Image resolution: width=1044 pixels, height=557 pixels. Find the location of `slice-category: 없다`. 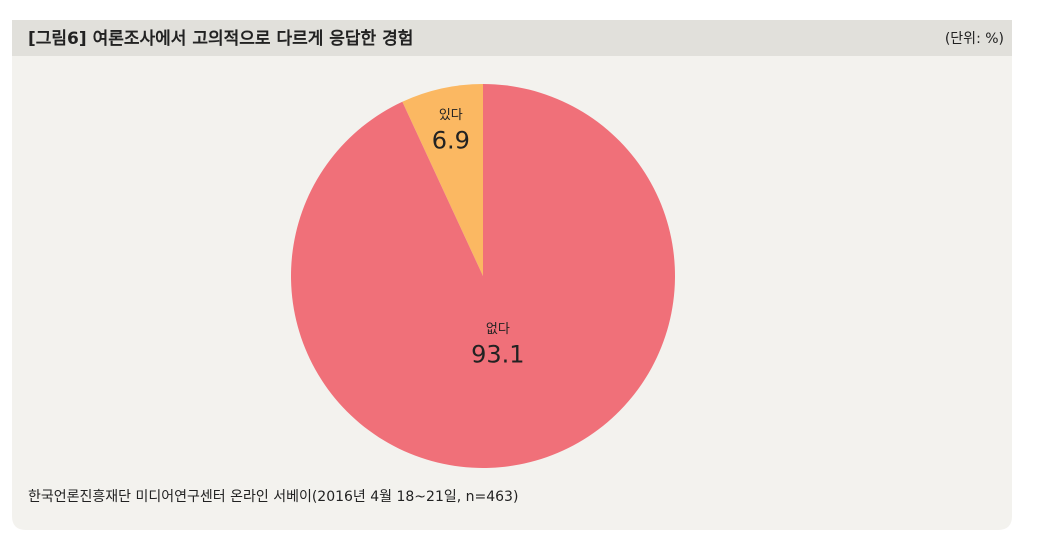

slice-category: 없다 is located at coordinates (498, 329).